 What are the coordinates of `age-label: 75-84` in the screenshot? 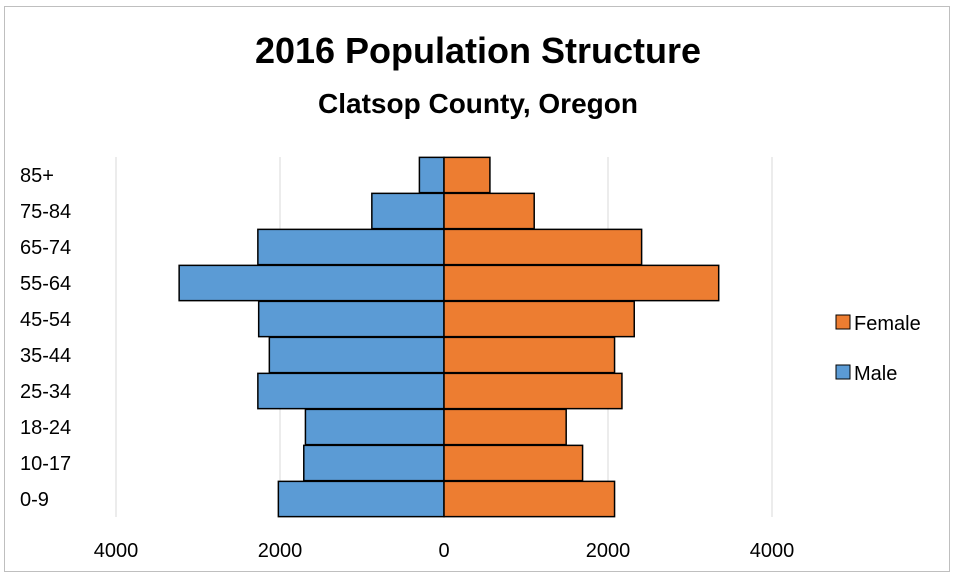 It's located at (45, 212).